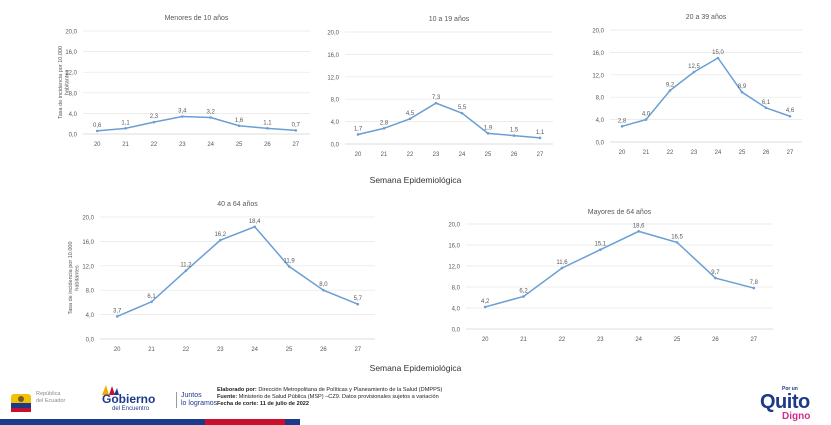  Describe the element at coordinates (211, 113) in the screenshot. I see `data-label: 3,2` at that location.